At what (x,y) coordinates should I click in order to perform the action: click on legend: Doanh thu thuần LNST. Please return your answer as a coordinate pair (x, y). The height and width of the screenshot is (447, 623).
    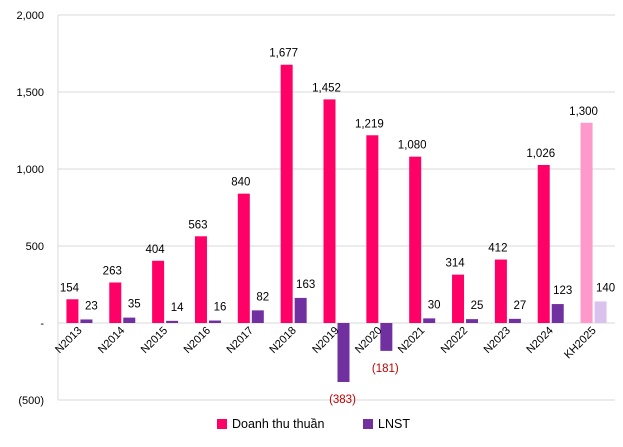
    Looking at the image, I should click on (313, 424).